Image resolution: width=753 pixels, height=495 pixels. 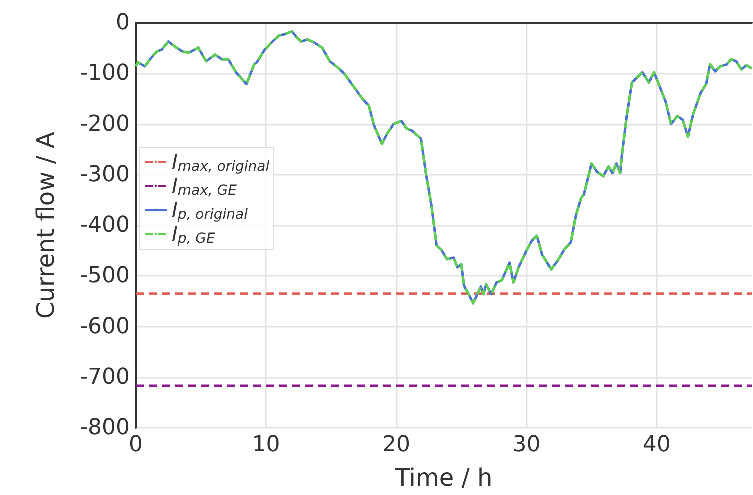 What do you see at coordinates (105, 175) in the screenshot?
I see `y-tick-label: -300` at bounding box center [105, 175].